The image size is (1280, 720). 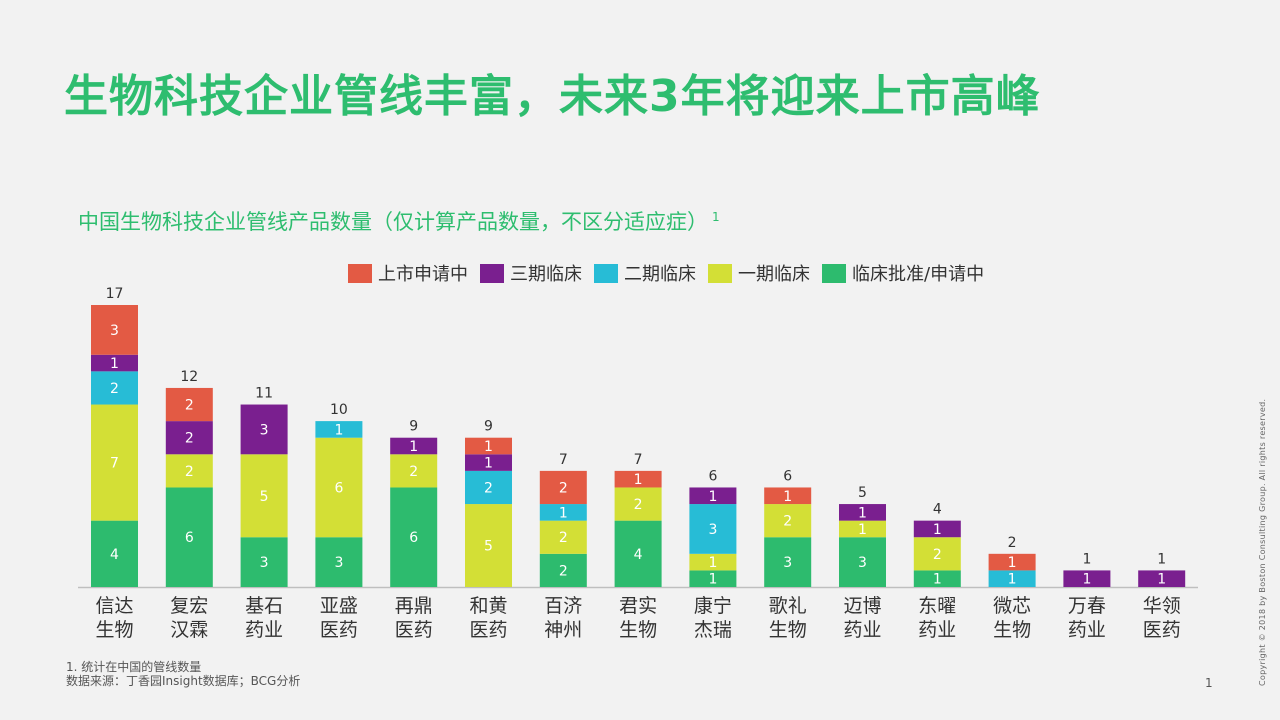 I want to click on data-label: 4, so click(x=638, y=555).